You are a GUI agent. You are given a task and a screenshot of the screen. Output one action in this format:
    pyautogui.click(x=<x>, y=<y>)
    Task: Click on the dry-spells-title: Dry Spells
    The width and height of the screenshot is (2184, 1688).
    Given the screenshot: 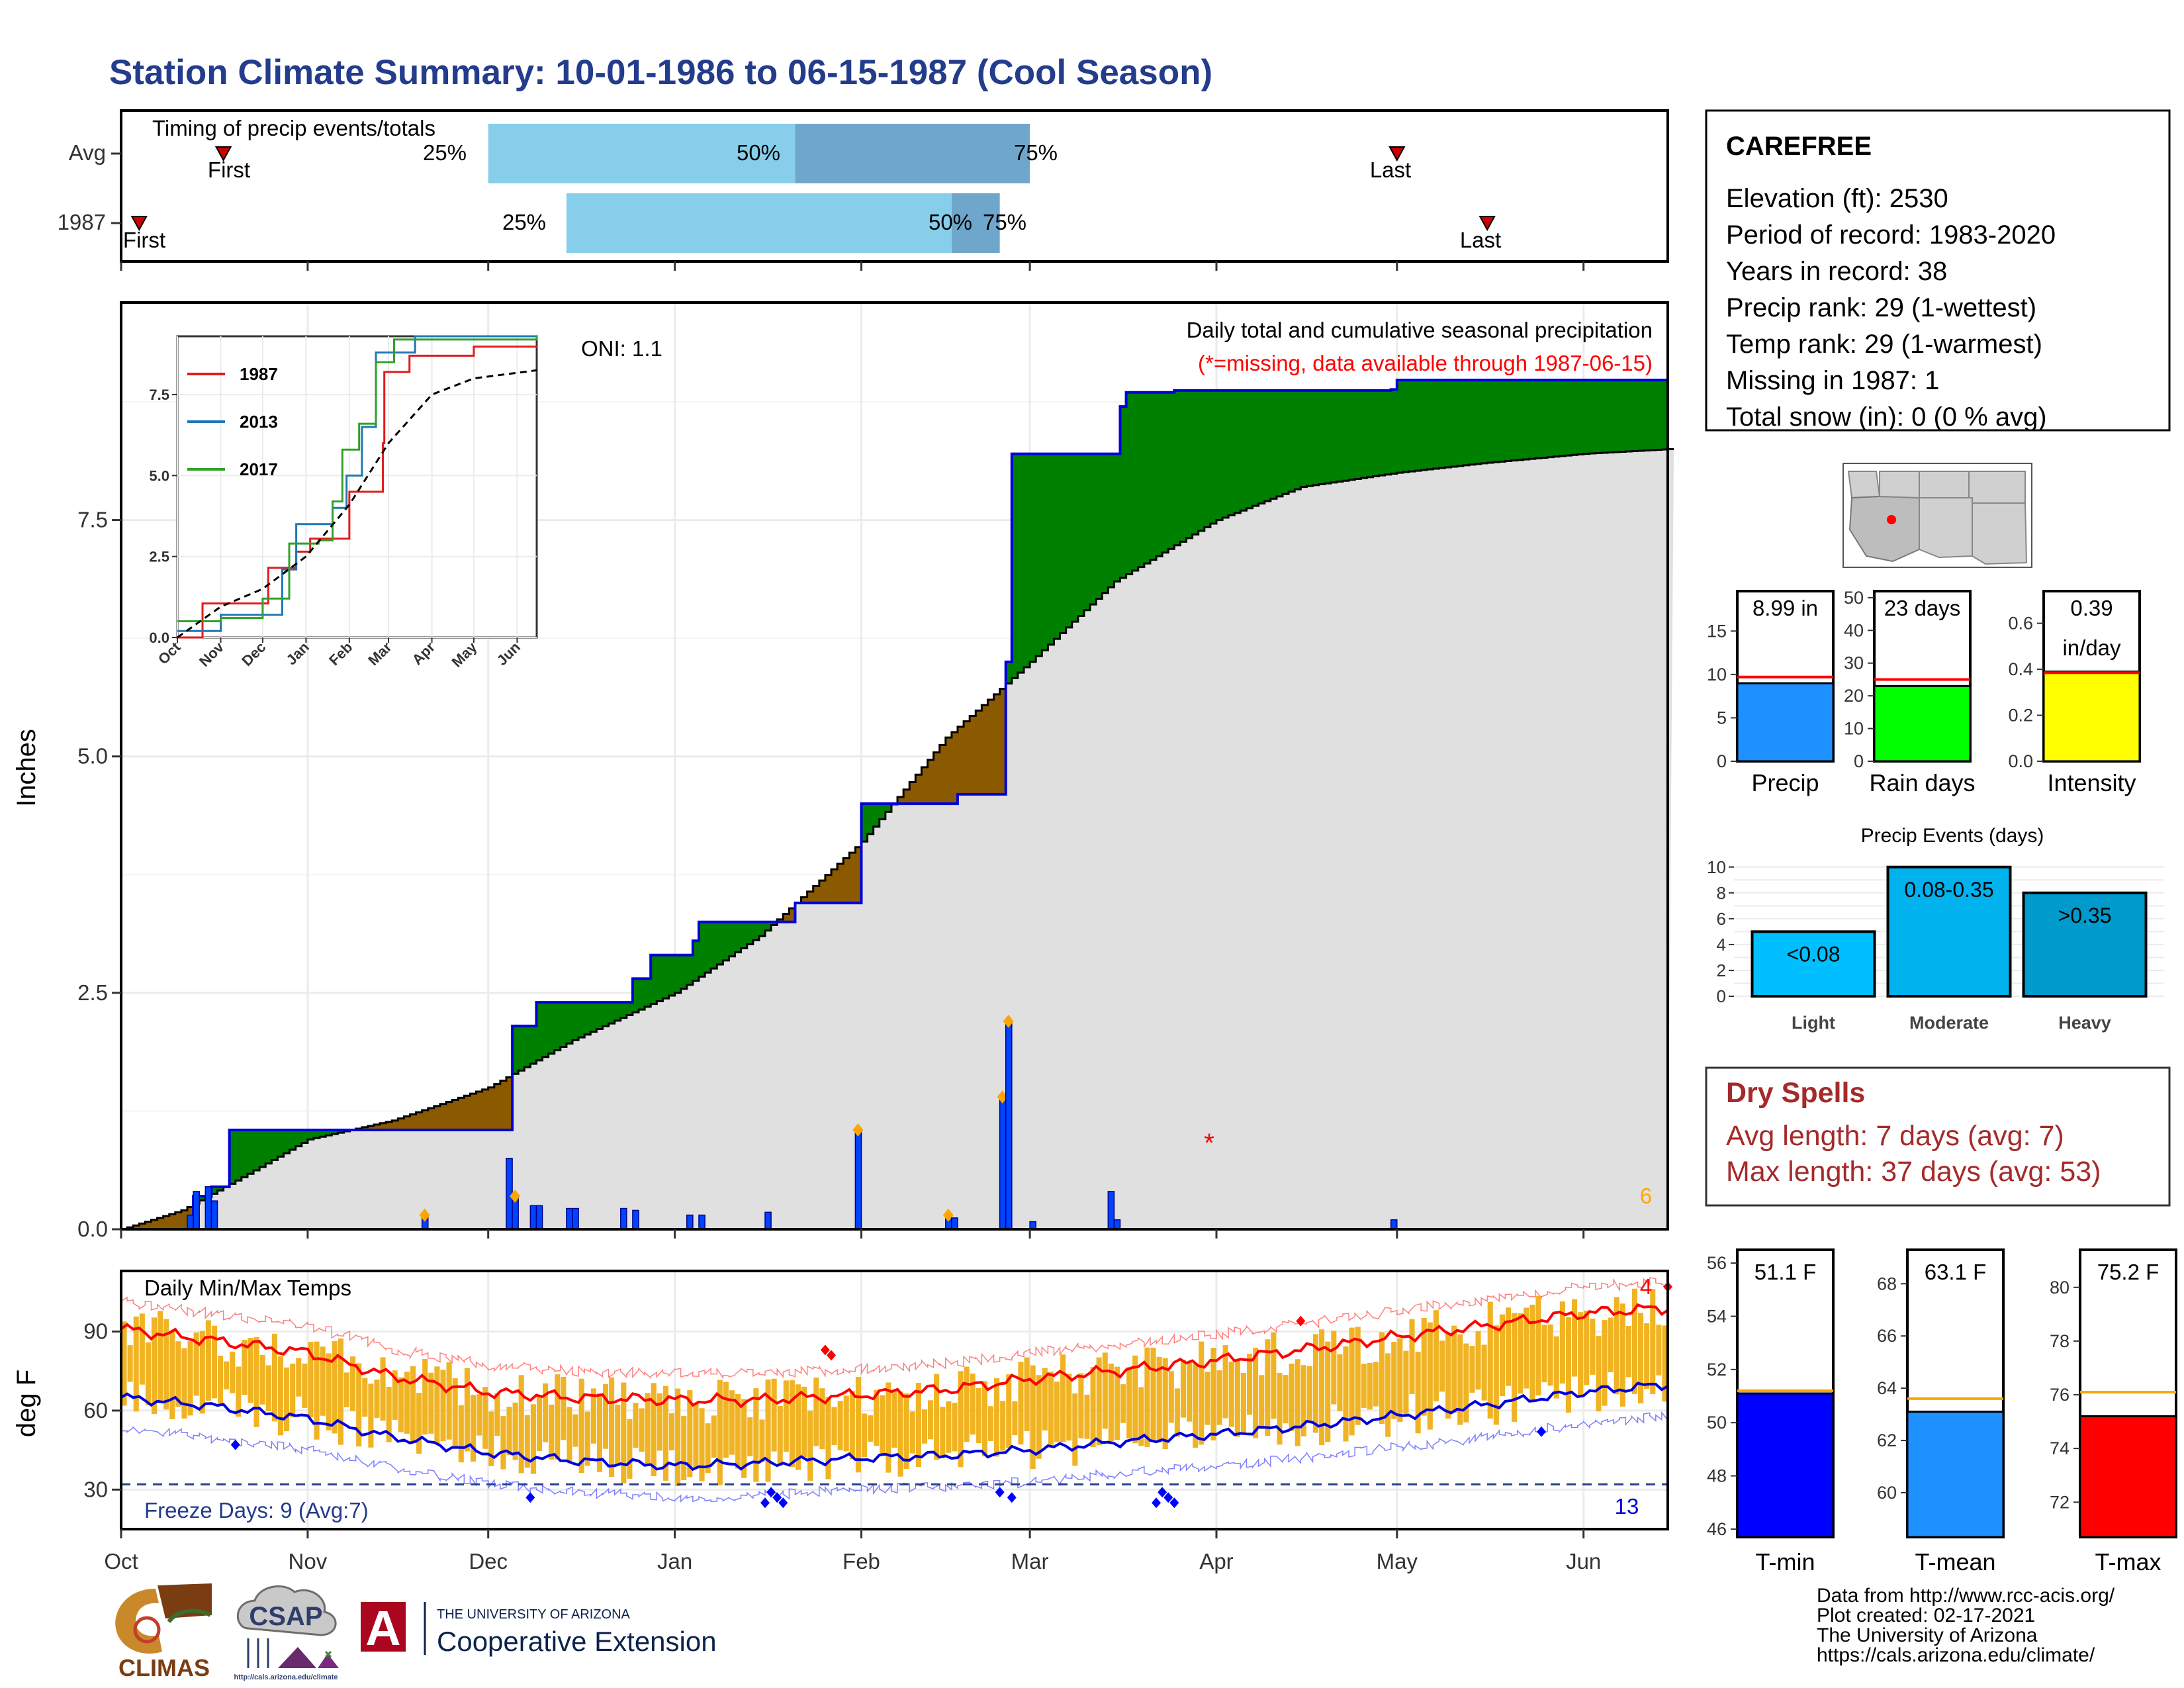 What is the action you would take?
    pyautogui.click(x=1795, y=1093)
    